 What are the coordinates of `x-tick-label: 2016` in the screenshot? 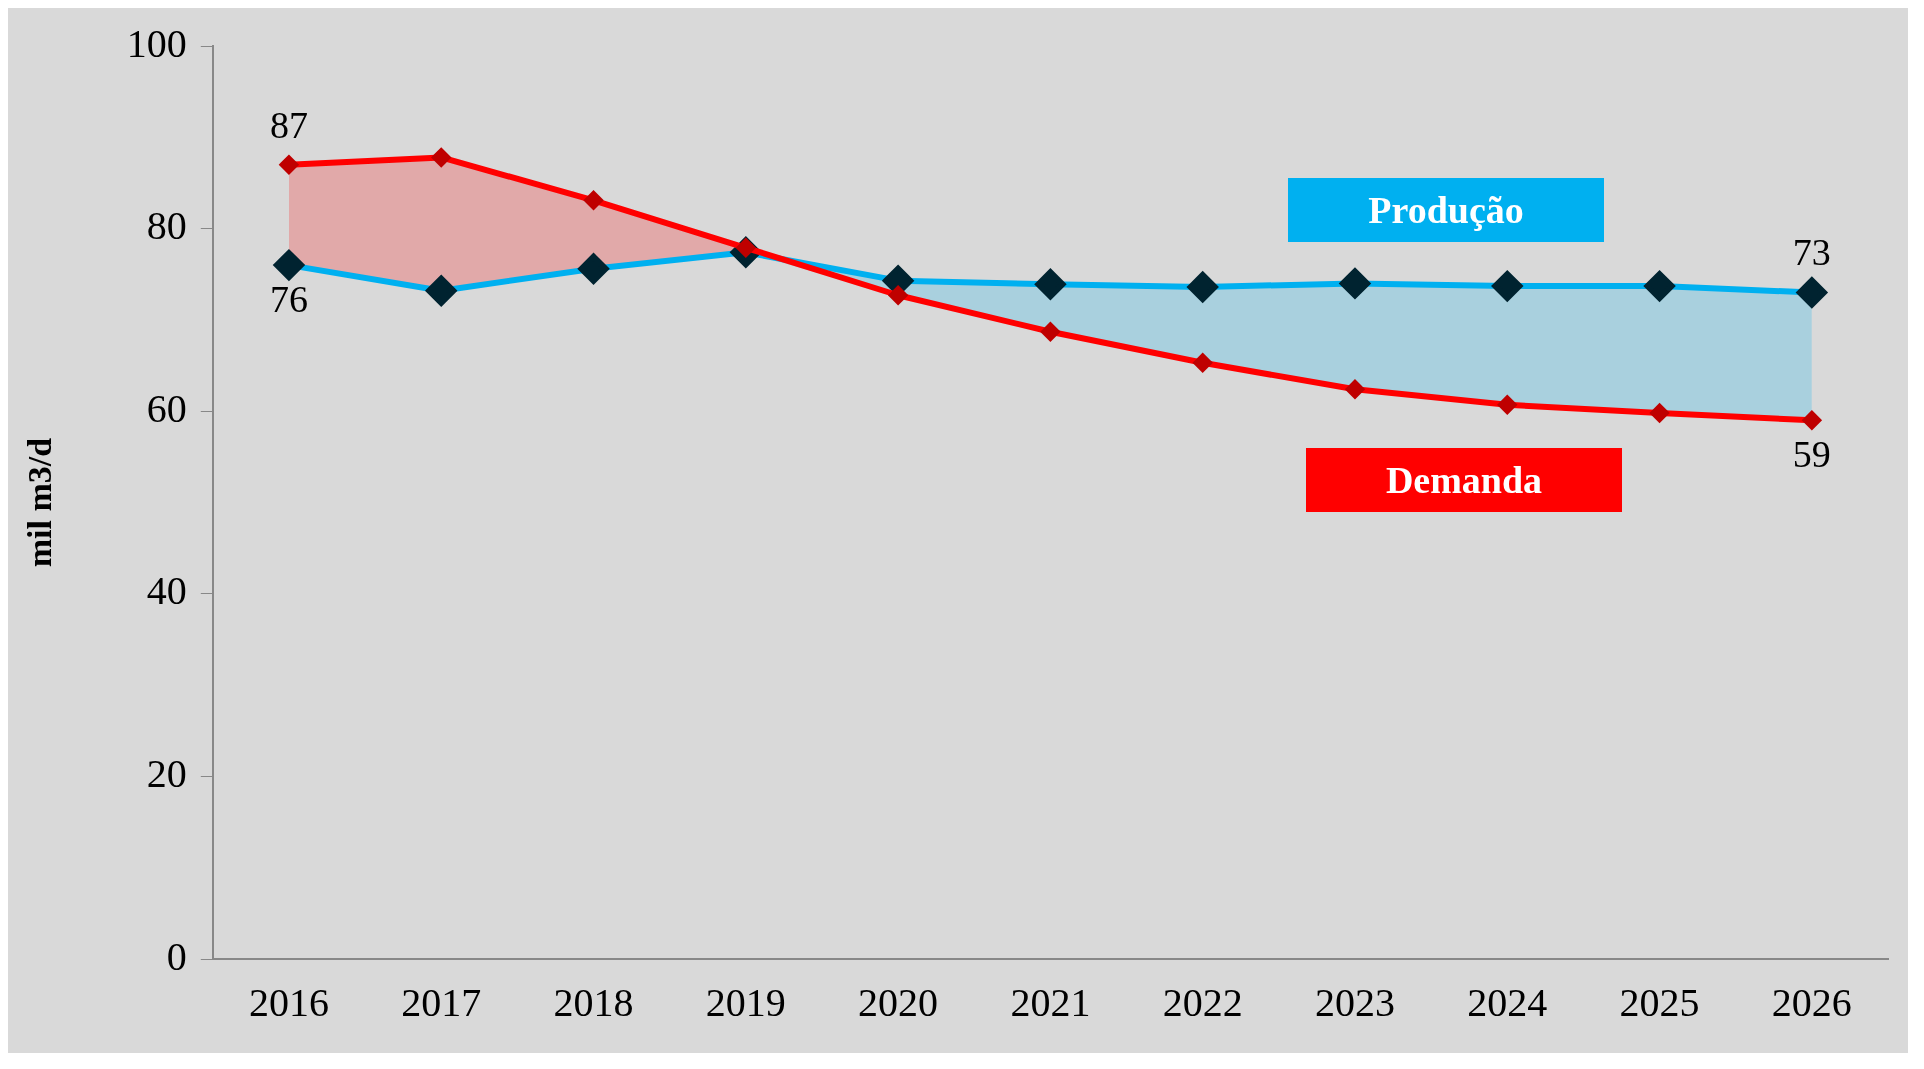 It's located at (288, 1002).